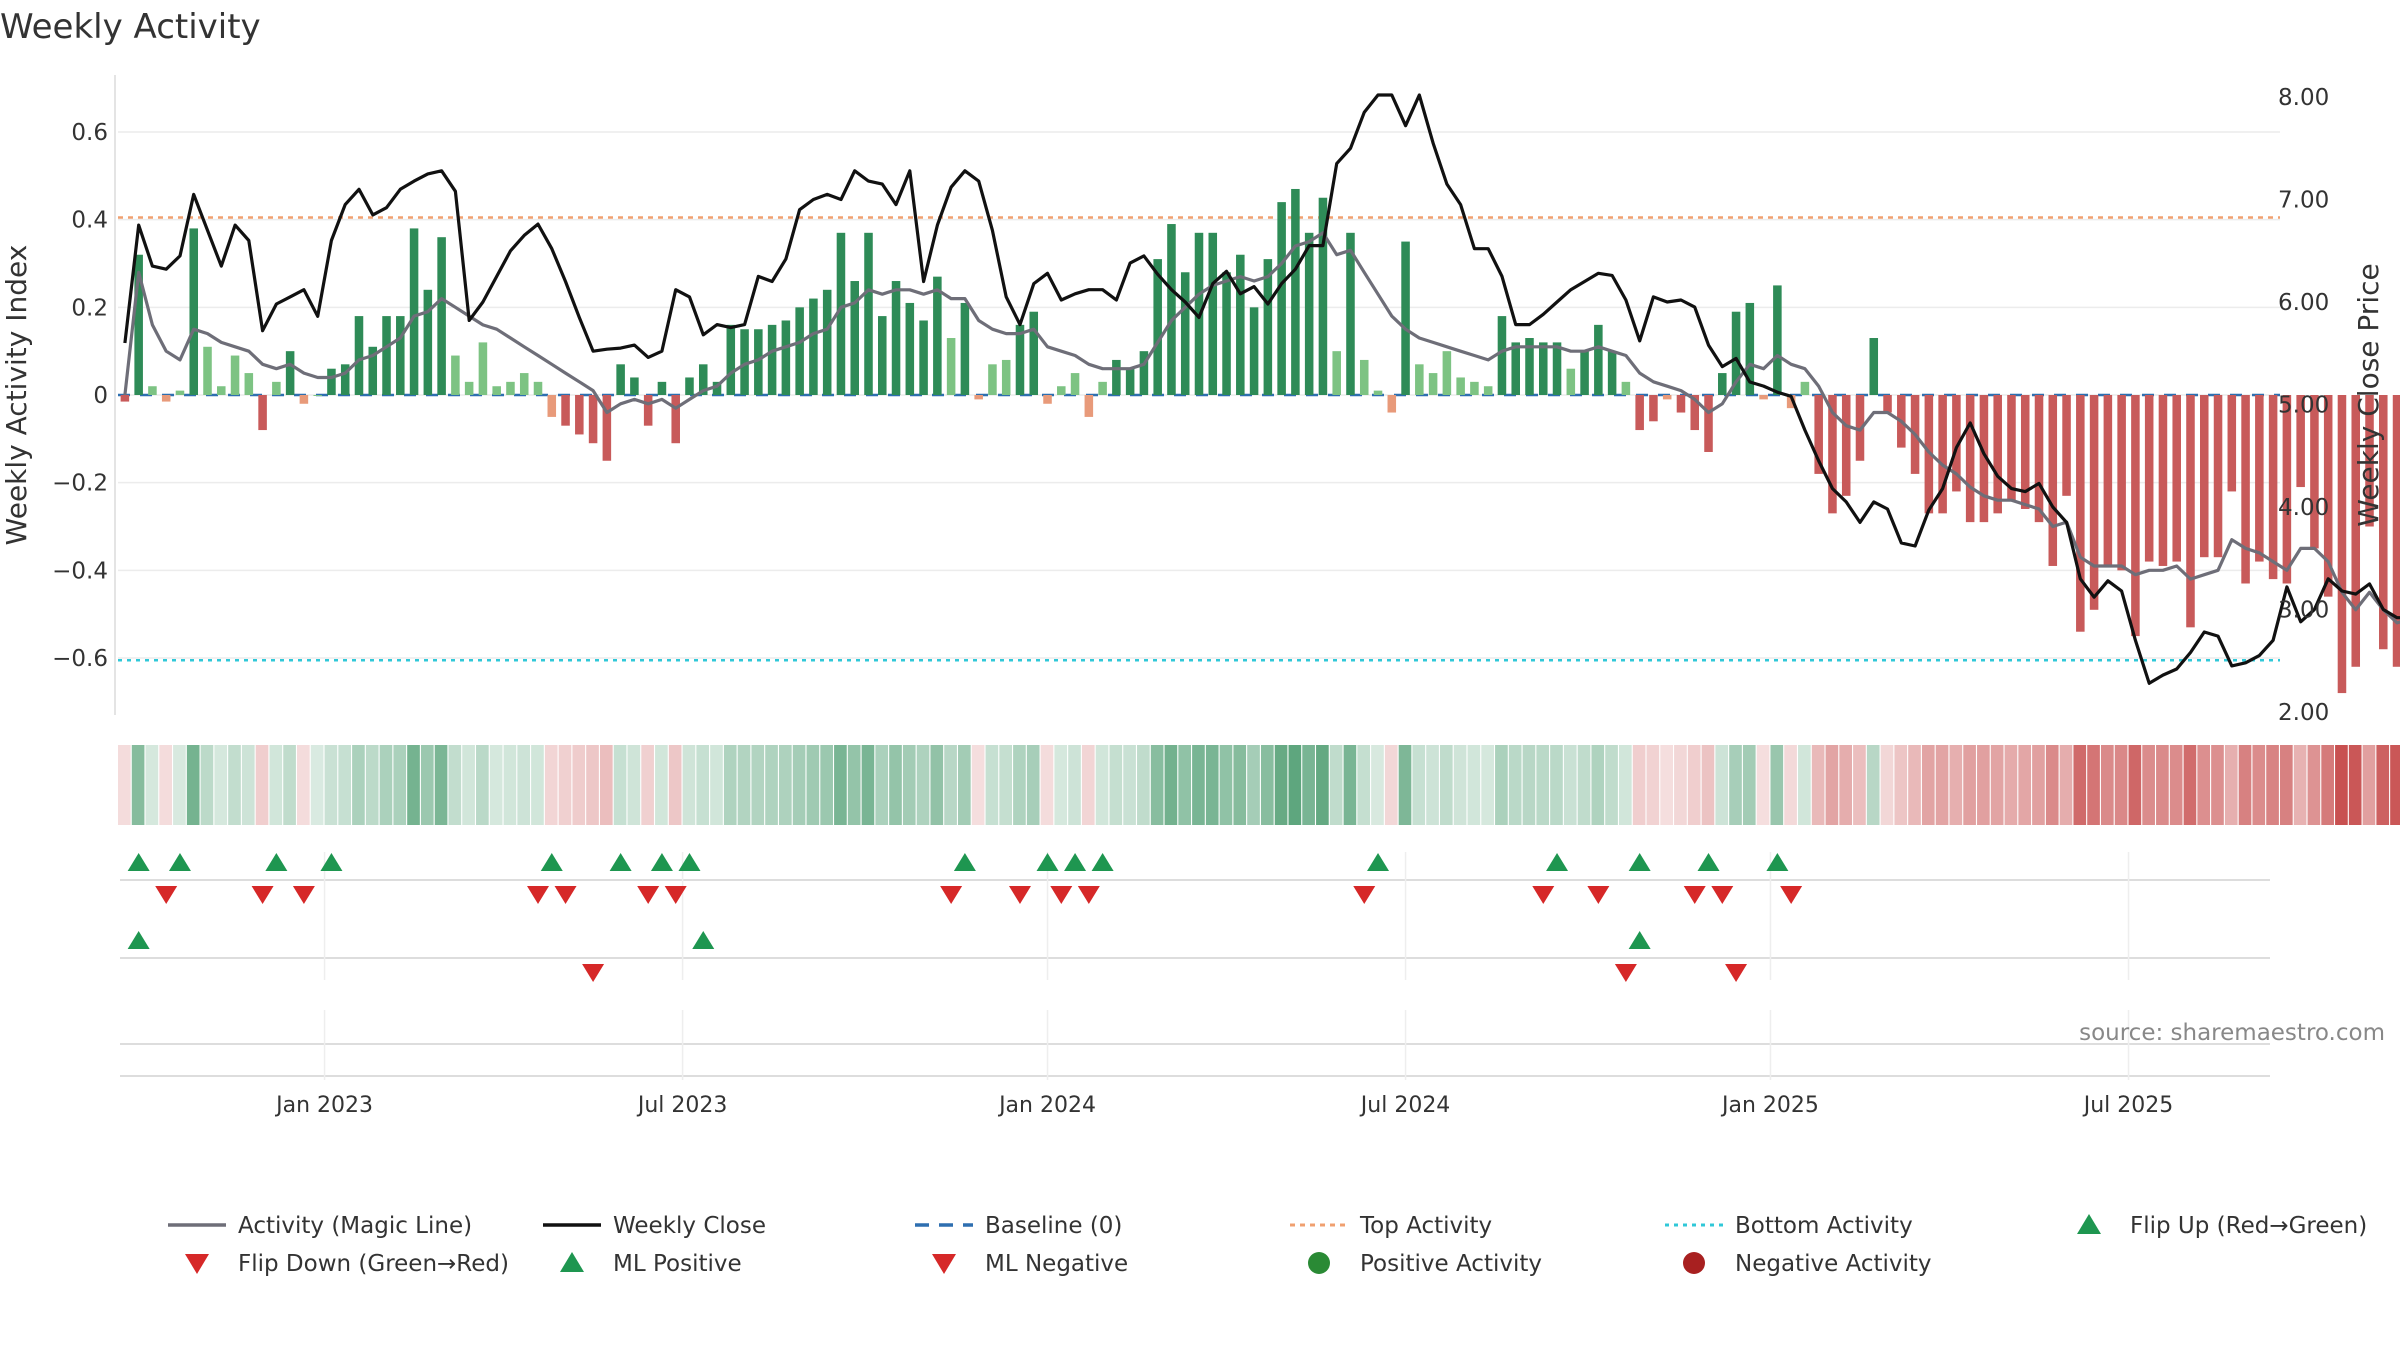  What do you see at coordinates (1769, 1105) in the screenshot?
I see `x-tick-label: Jan 2025` at bounding box center [1769, 1105].